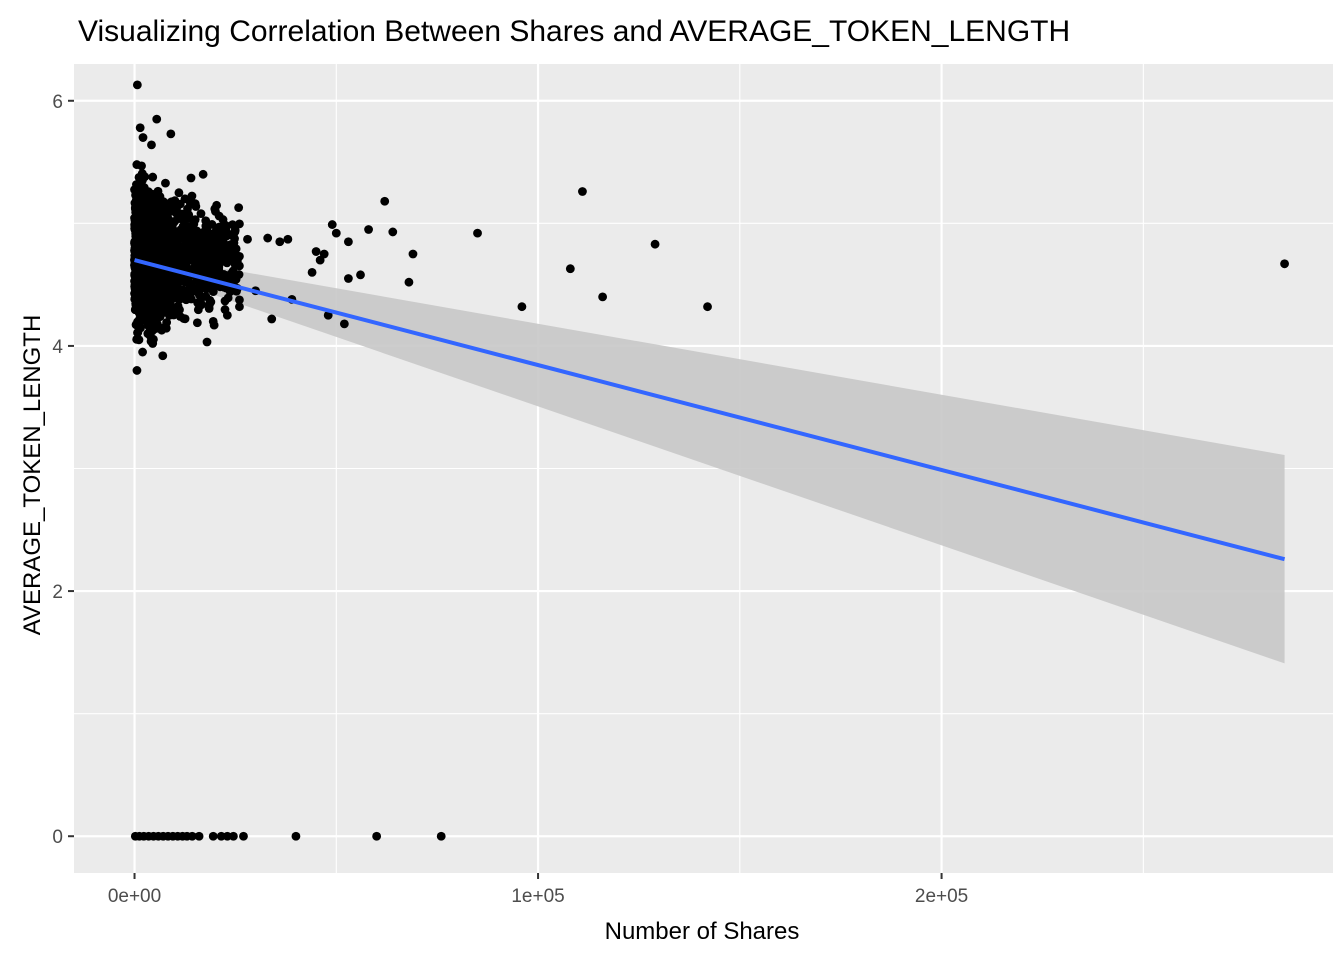 Image resolution: width=1344 pixels, height=960 pixels. I want to click on y-tick-label: 0, so click(57, 837).